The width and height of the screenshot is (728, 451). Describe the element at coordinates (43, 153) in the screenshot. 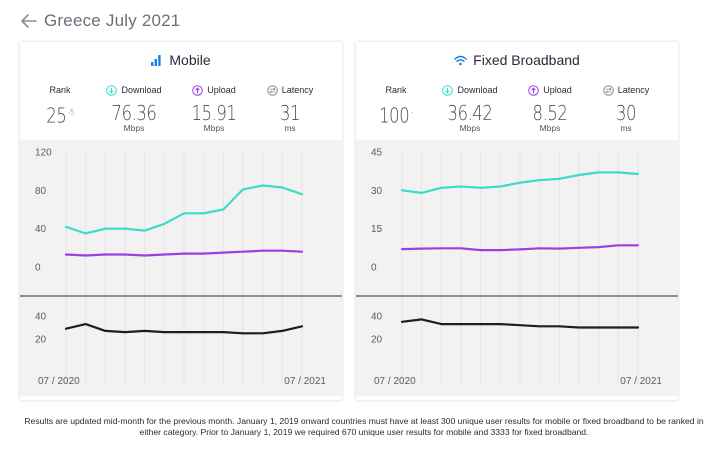

I see `mobile-speed-ytick-120: 120` at that location.